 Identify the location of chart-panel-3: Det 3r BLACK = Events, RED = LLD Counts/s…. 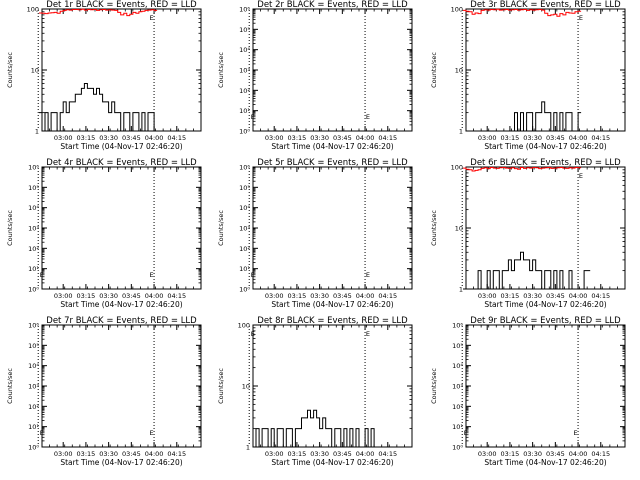
(528, 75).